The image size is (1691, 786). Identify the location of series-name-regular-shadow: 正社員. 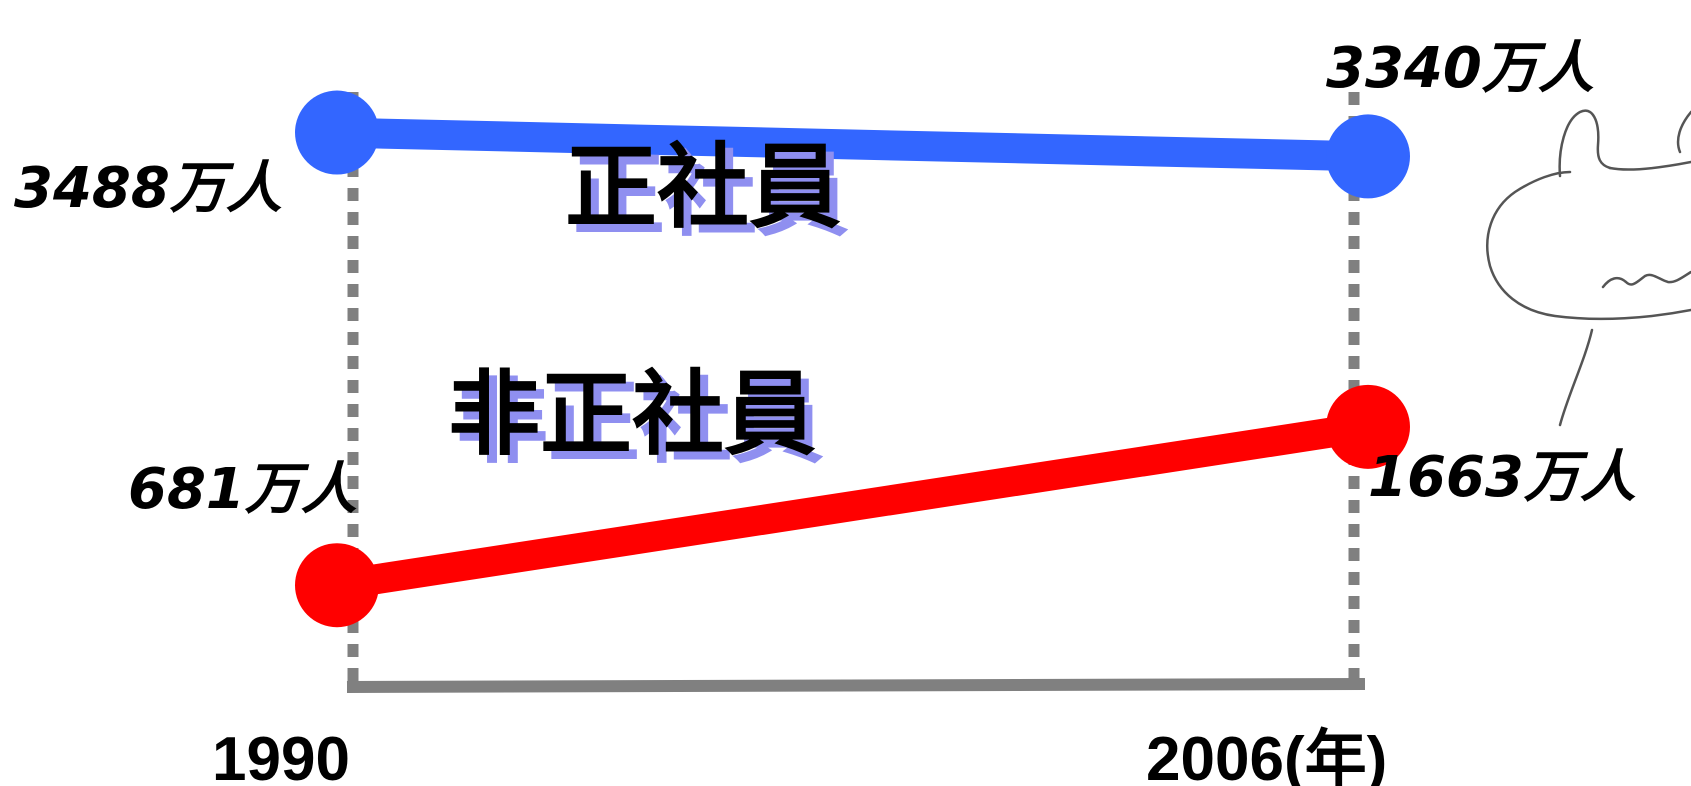
(711, 195).